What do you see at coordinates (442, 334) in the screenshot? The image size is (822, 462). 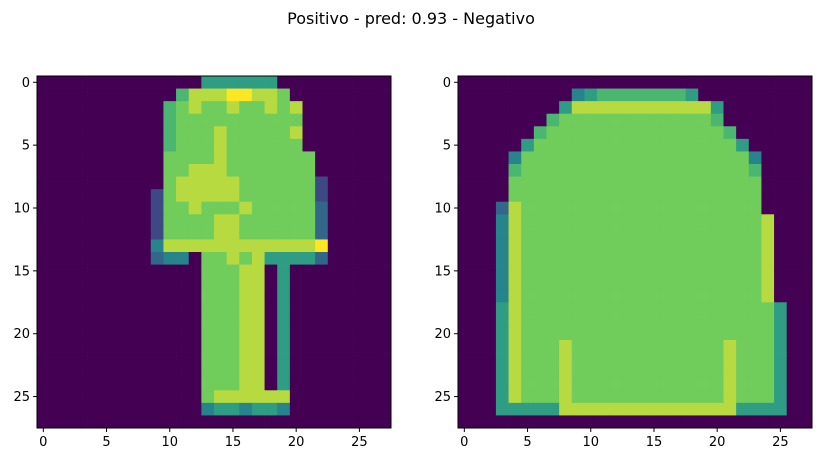 I see `y-tick-label: 20` at bounding box center [442, 334].